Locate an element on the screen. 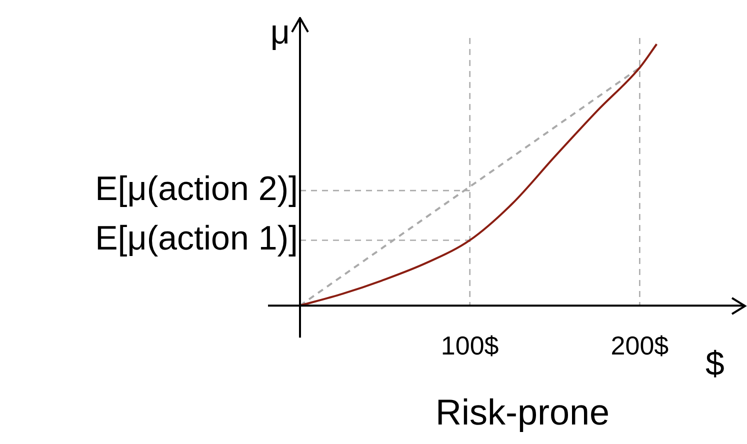 This screenshot has height=444, width=747. ref-line-label: E[μ(action 1)] is located at coordinates (196, 239).